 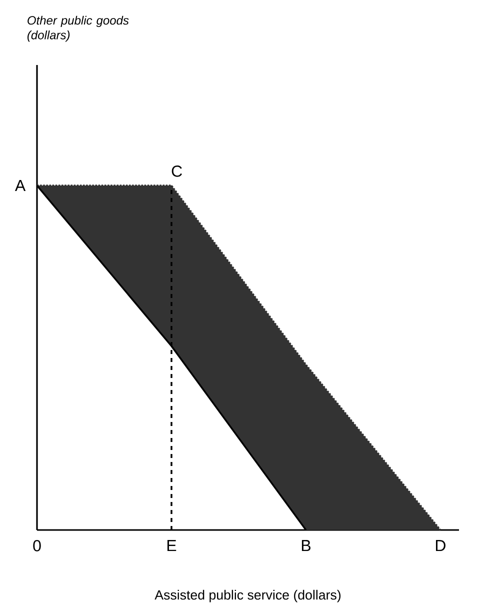 What do you see at coordinates (20, 186) in the screenshot?
I see `annotation: A` at bounding box center [20, 186].